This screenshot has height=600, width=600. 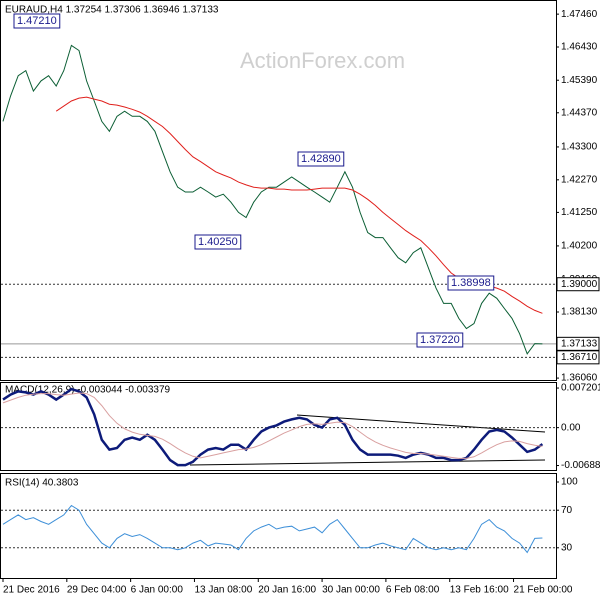 What do you see at coordinates (579, 47) in the screenshot?
I see `y-tick-label: 1.46430` at bounding box center [579, 47].